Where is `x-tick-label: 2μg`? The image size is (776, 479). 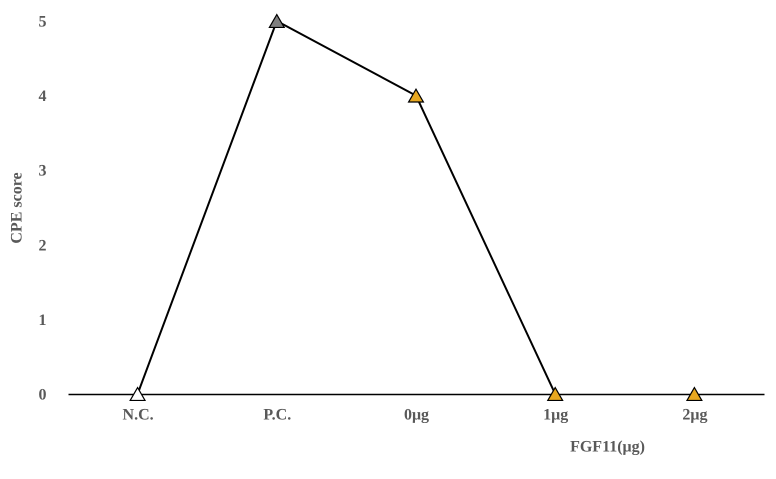 x-tick-label: 2μg is located at coordinates (695, 415).